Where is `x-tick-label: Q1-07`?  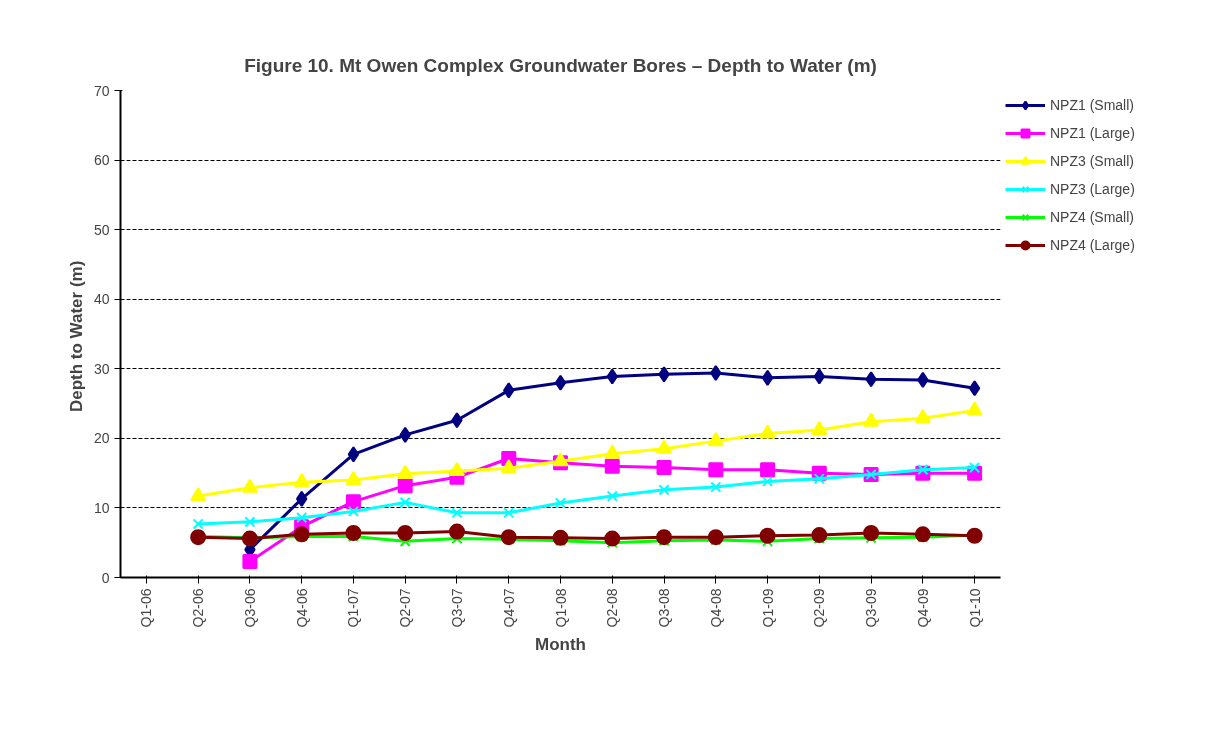 x-tick-label: Q1-07 is located at coordinates (353, 608).